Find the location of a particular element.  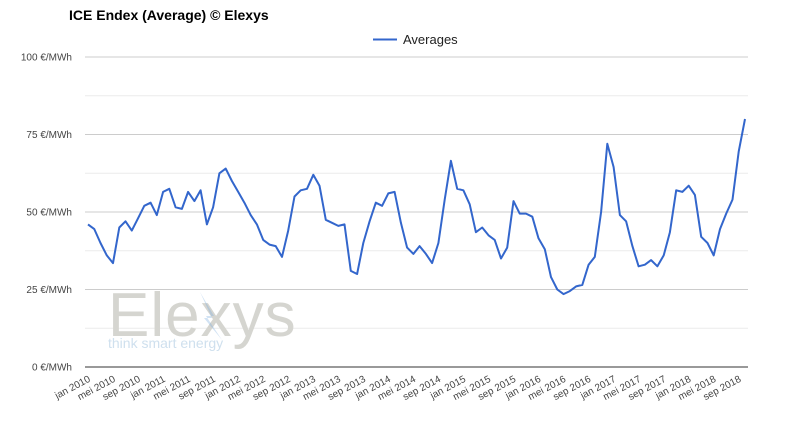

y-tick-label: 100 €/MWh is located at coordinates (46, 58).